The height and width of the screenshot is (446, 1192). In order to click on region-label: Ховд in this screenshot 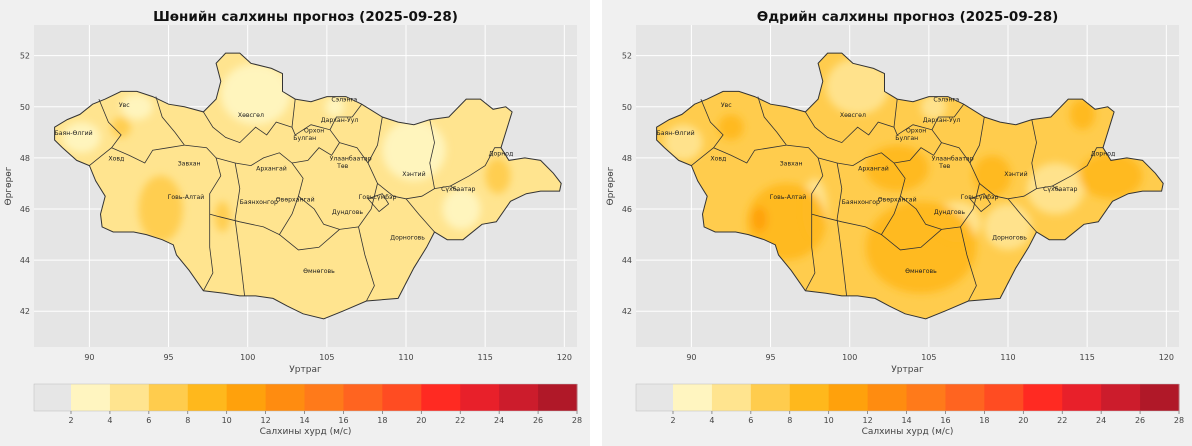, I will do `click(116, 158)`.